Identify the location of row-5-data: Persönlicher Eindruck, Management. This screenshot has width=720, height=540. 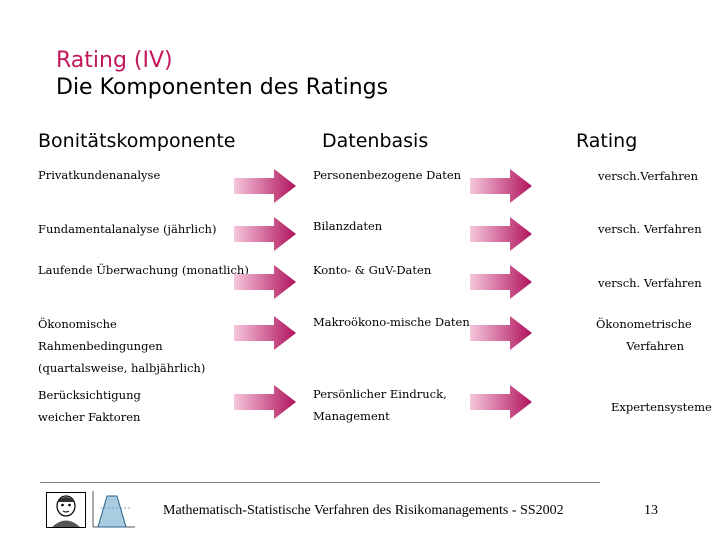
(380, 405).